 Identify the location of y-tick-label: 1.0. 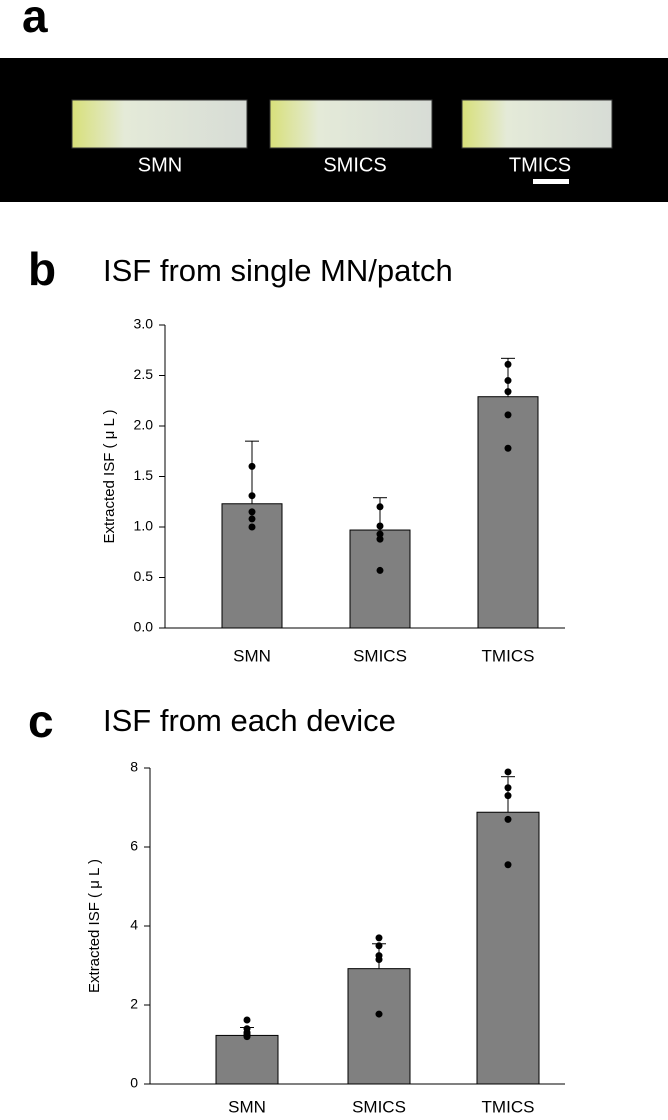
(144, 526).